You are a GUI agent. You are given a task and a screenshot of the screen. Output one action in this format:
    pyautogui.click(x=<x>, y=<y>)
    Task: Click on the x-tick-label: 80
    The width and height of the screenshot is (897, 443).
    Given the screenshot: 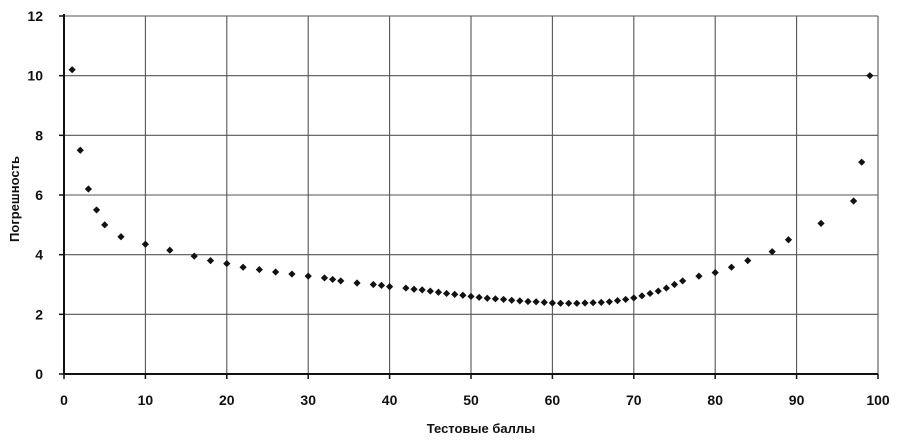 What is the action you would take?
    pyautogui.click(x=715, y=400)
    